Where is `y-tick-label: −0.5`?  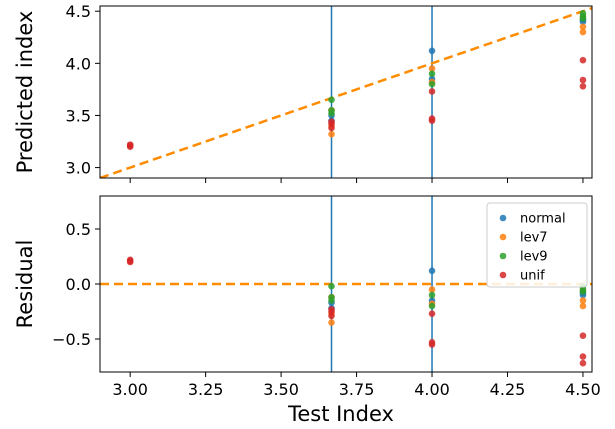 y-tick-label: −0.5 is located at coordinates (71, 339).